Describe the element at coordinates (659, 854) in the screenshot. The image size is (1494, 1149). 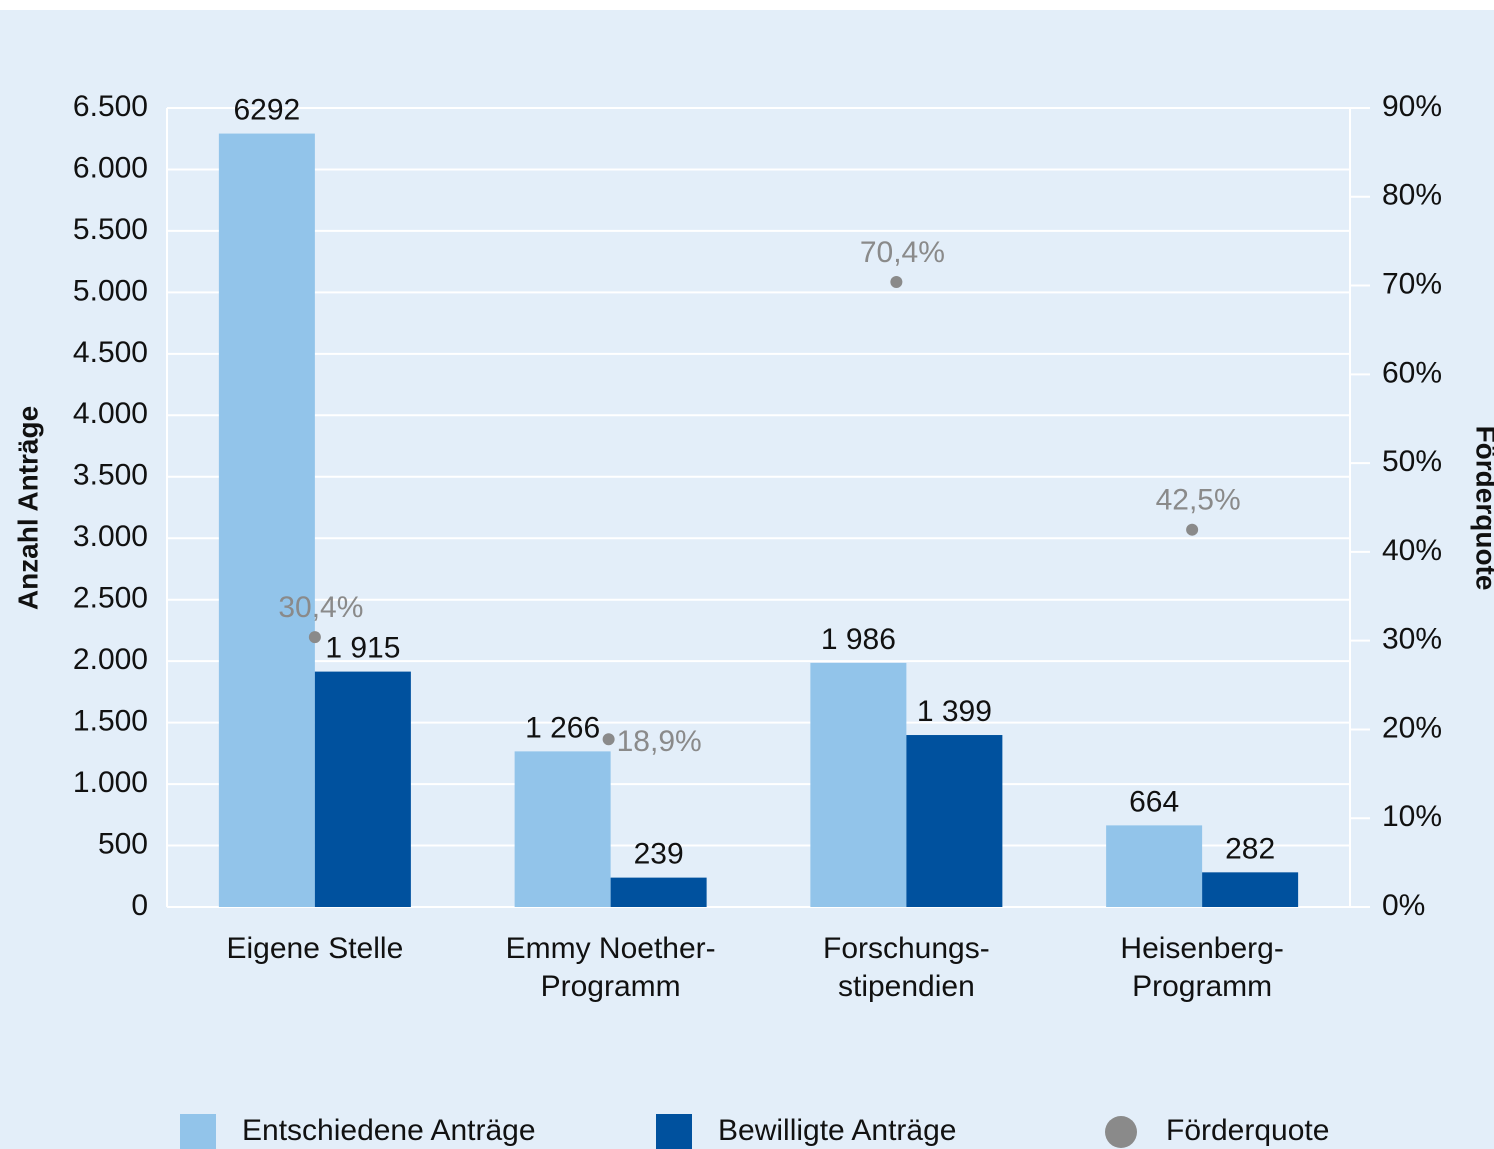
I see `bar-value-label: 239` at that location.